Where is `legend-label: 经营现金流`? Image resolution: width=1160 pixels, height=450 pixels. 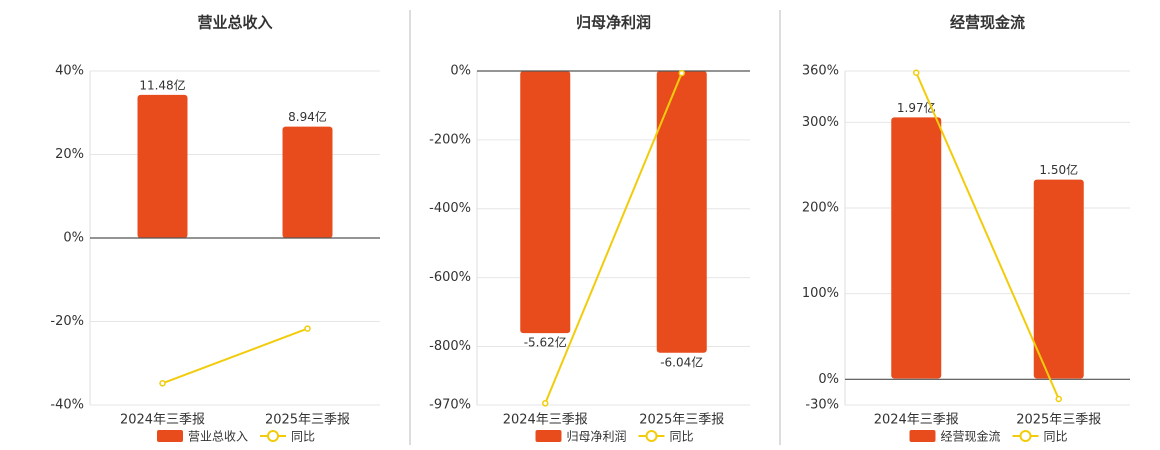
legend-label: 经营现金流 is located at coordinates (971, 436).